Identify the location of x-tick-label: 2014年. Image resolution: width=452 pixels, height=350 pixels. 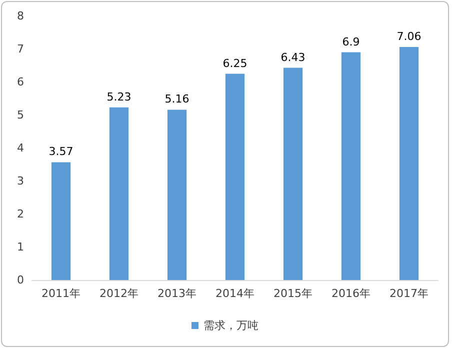
(235, 293).